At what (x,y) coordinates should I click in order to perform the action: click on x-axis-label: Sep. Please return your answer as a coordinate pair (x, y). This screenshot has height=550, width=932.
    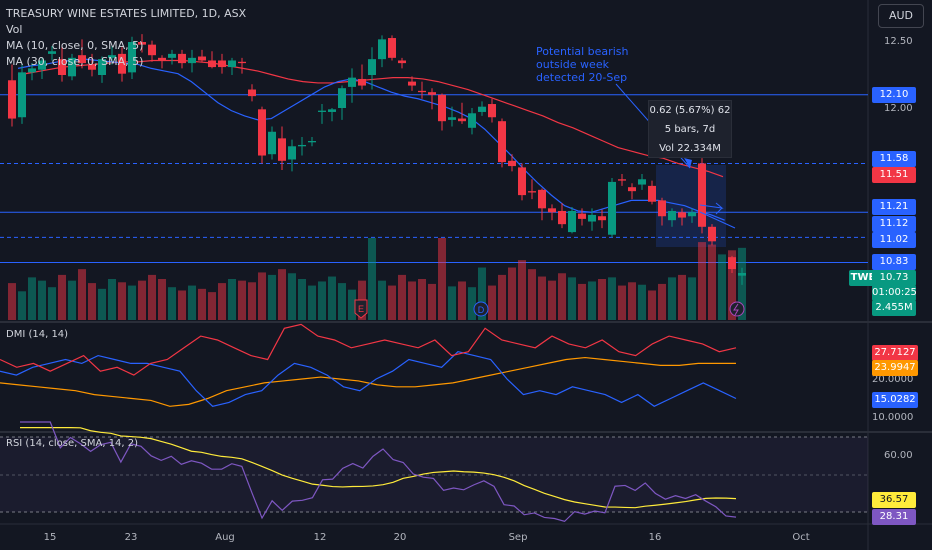
    Looking at the image, I should click on (518, 537).